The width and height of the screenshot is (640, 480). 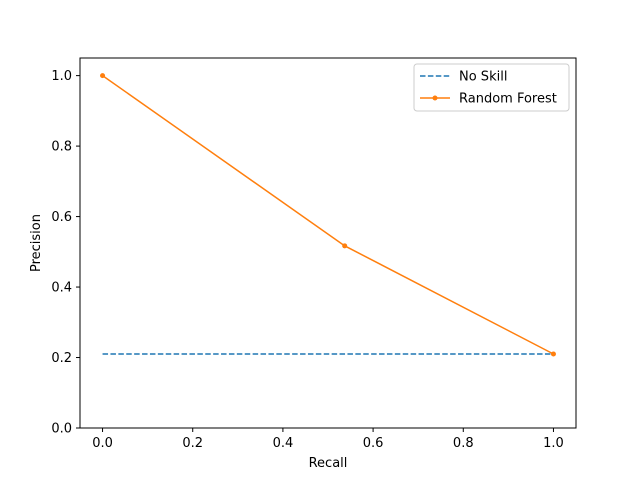 What do you see at coordinates (373, 443) in the screenshot?
I see `x-tick-label-3: 0.6` at bounding box center [373, 443].